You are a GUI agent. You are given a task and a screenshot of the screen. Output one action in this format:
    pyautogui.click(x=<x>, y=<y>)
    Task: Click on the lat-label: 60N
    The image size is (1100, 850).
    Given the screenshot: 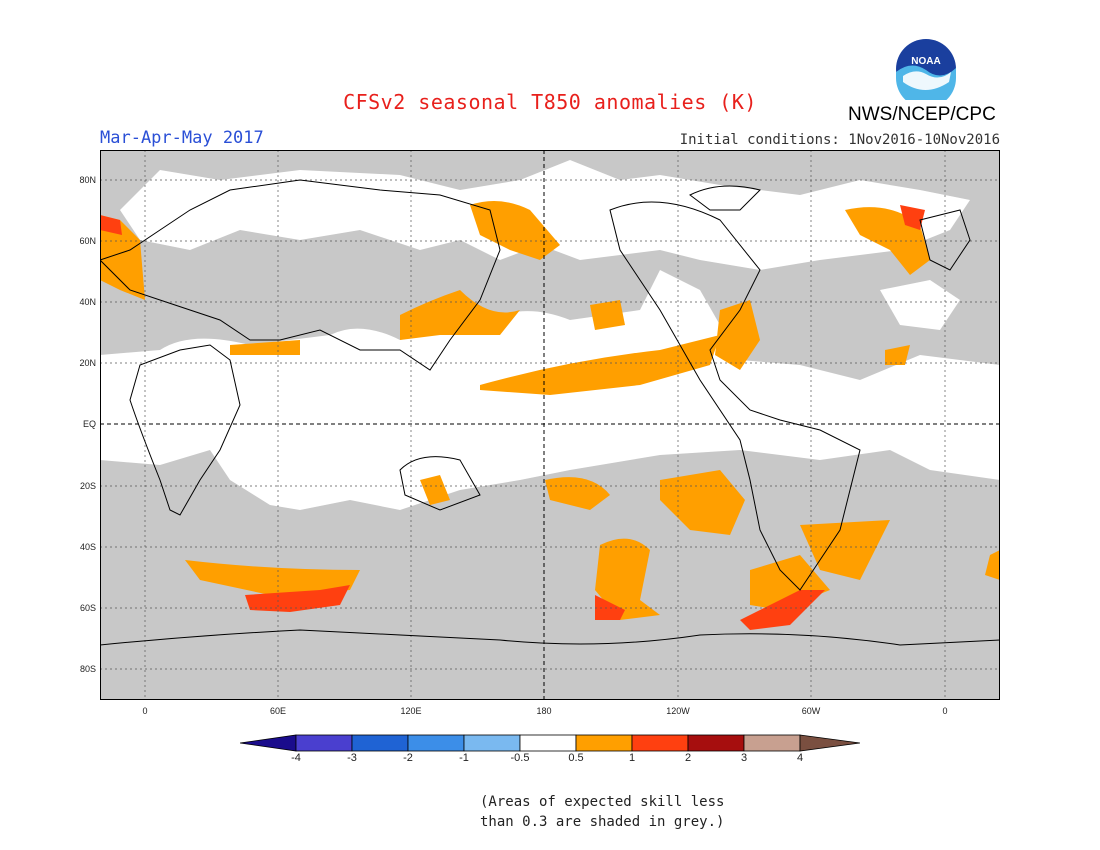 What is the action you would take?
    pyautogui.click(x=87, y=241)
    